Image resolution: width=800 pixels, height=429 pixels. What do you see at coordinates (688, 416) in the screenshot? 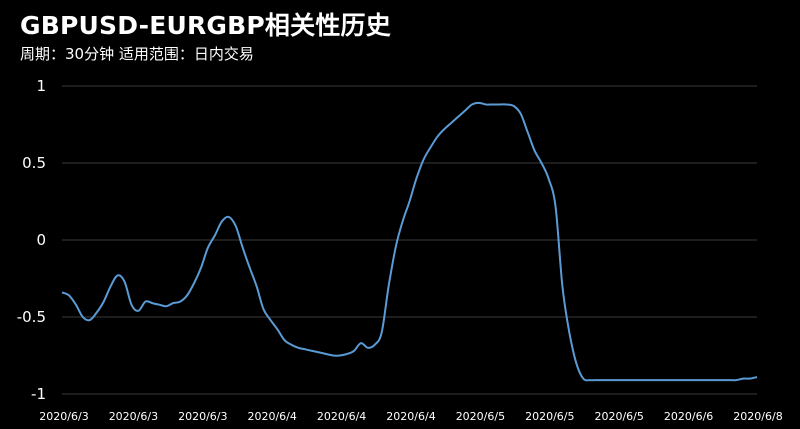
I see `x-tick-label: 2020/6/6` at bounding box center [688, 416].